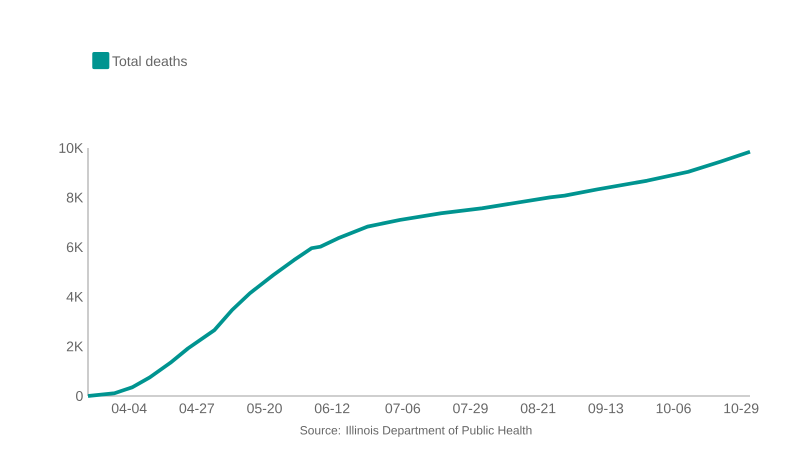 The width and height of the screenshot is (800, 450). I want to click on y-tick-label: 10K, so click(71, 148).